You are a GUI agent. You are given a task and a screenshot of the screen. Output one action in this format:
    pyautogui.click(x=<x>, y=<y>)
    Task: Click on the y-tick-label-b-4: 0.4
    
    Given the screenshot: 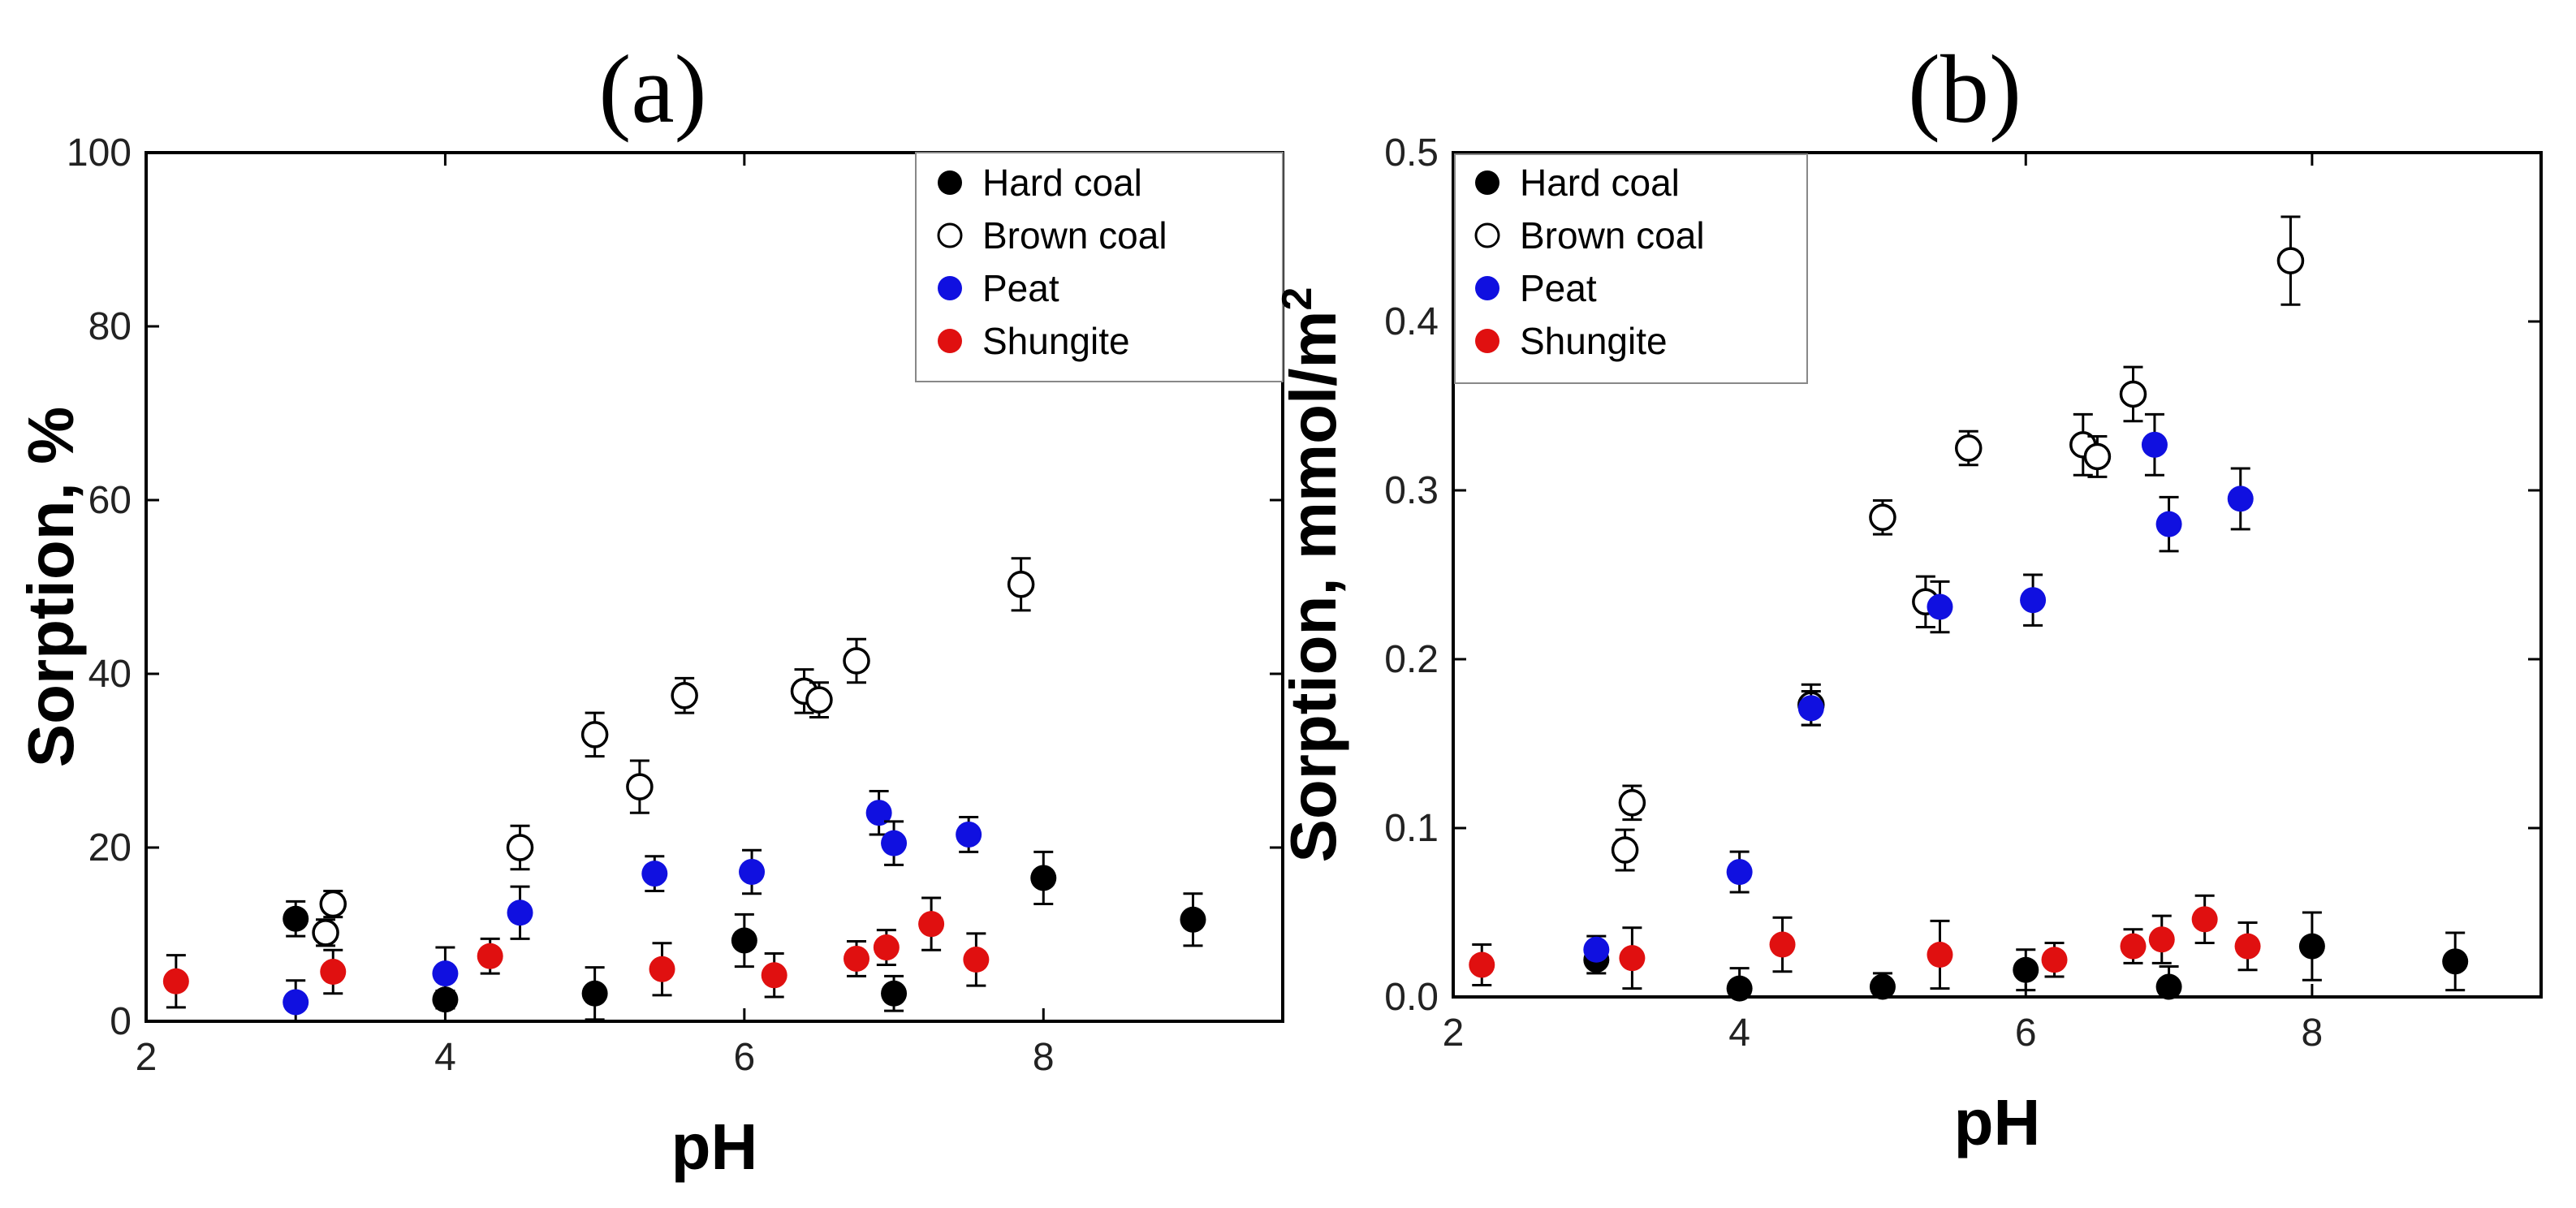 What is the action you would take?
    pyautogui.click(x=1411, y=321)
    